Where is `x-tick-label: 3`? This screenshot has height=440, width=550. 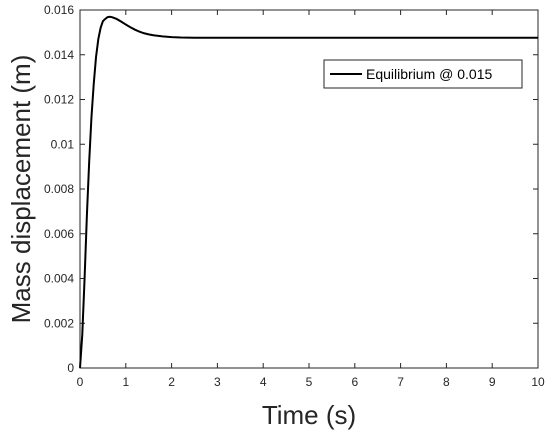
x-tick-label: 3 is located at coordinates (217, 382).